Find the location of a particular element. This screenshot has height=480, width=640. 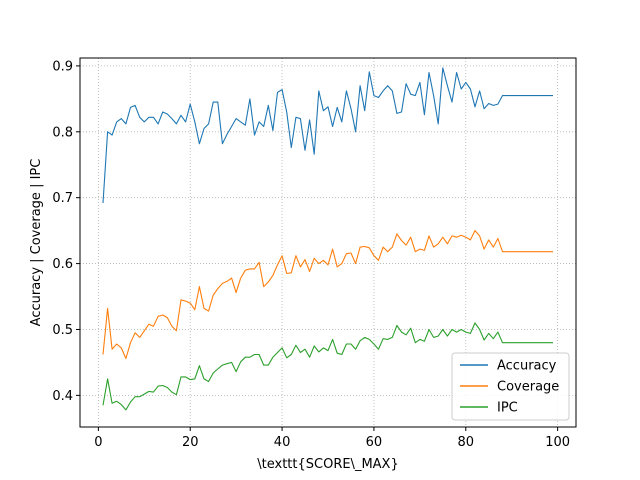

legend-box is located at coordinates (510, 386).